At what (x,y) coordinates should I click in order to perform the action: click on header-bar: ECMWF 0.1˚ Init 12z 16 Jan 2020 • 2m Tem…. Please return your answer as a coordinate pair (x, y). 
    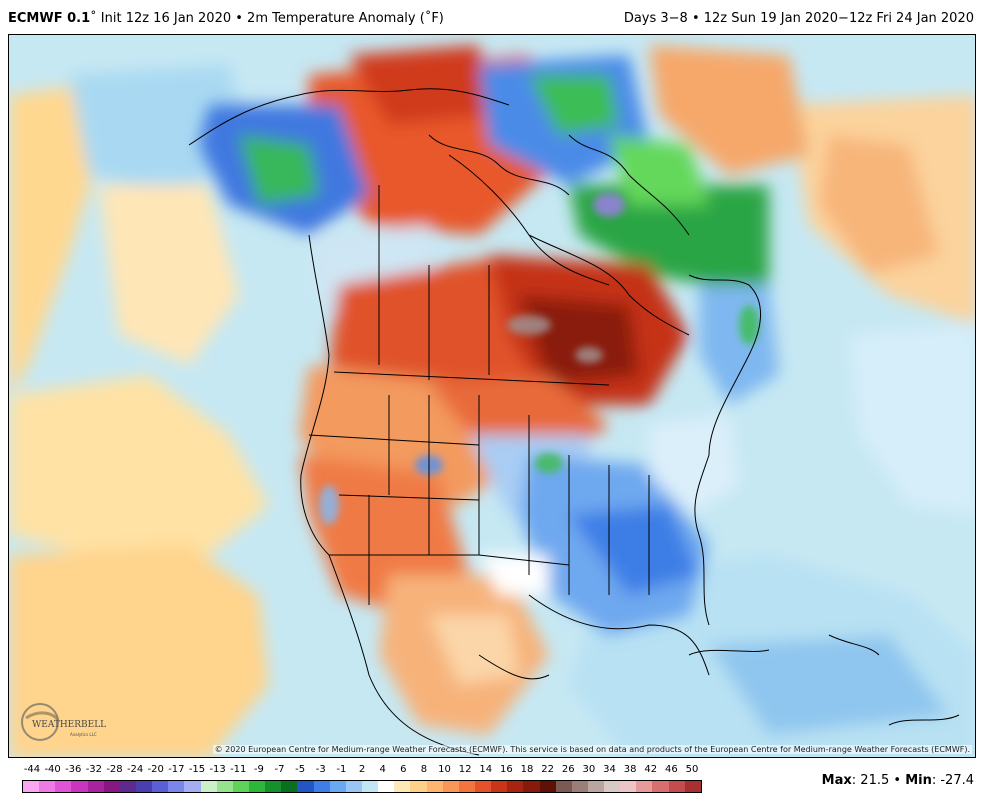
    Looking at the image, I should click on (492, 17).